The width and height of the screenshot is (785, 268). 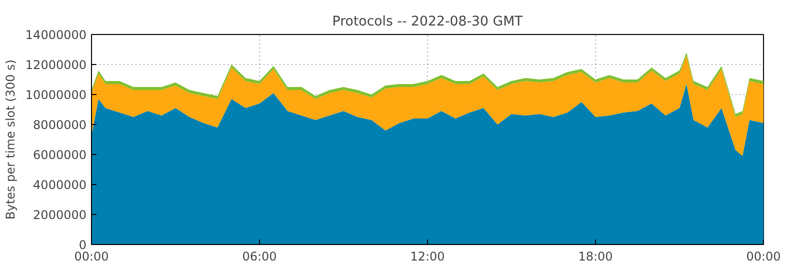 What do you see at coordinates (595, 257) in the screenshot?
I see `x-tick-label: 18:00` at bounding box center [595, 257].